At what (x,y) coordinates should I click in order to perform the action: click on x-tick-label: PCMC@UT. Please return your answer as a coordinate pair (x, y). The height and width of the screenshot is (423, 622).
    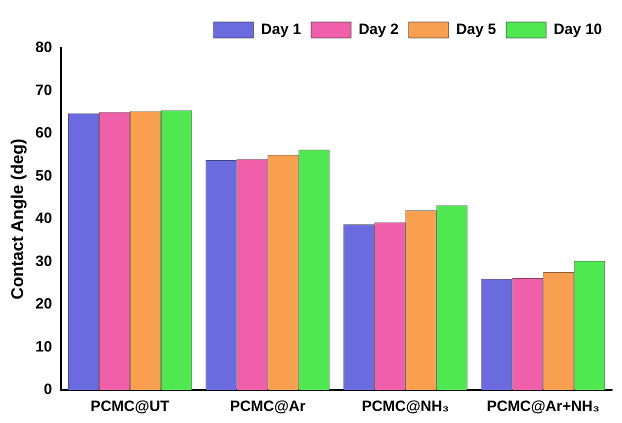
    Looking at the image, I should click on (130, 407).